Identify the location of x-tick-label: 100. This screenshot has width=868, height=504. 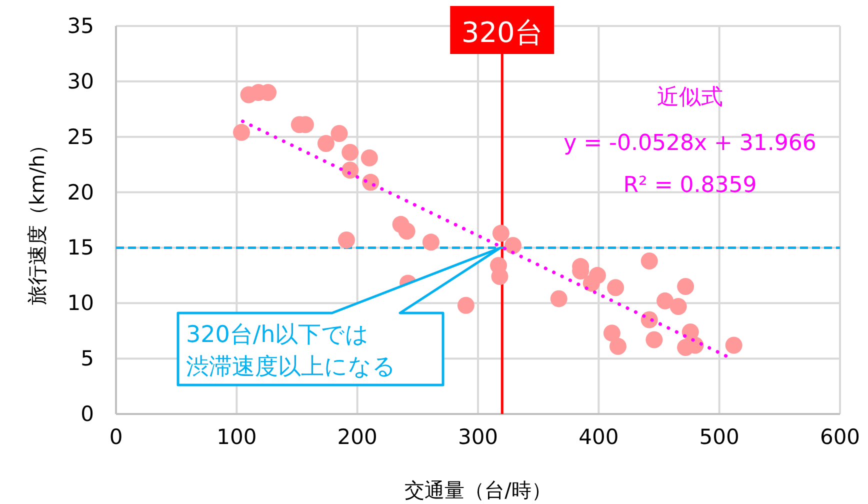
(236, 437).